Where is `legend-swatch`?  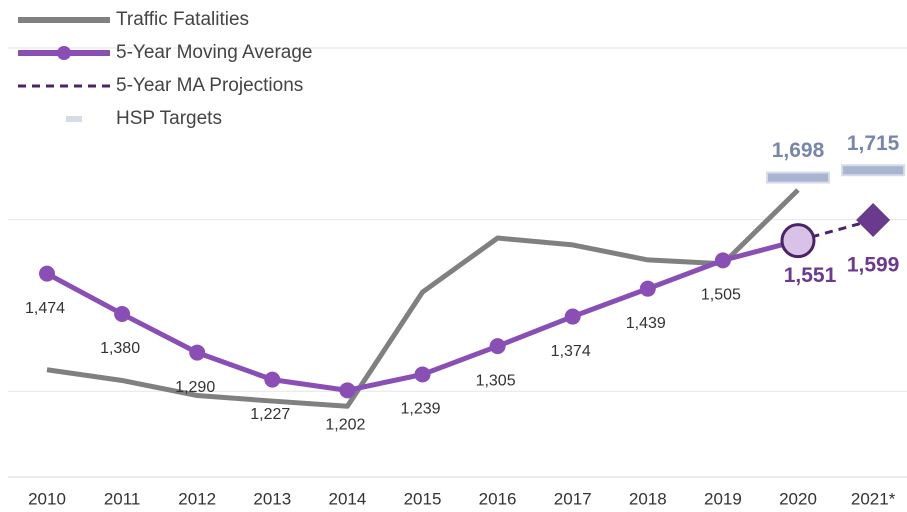
legend-swatch is located at coordinates (74, 119).